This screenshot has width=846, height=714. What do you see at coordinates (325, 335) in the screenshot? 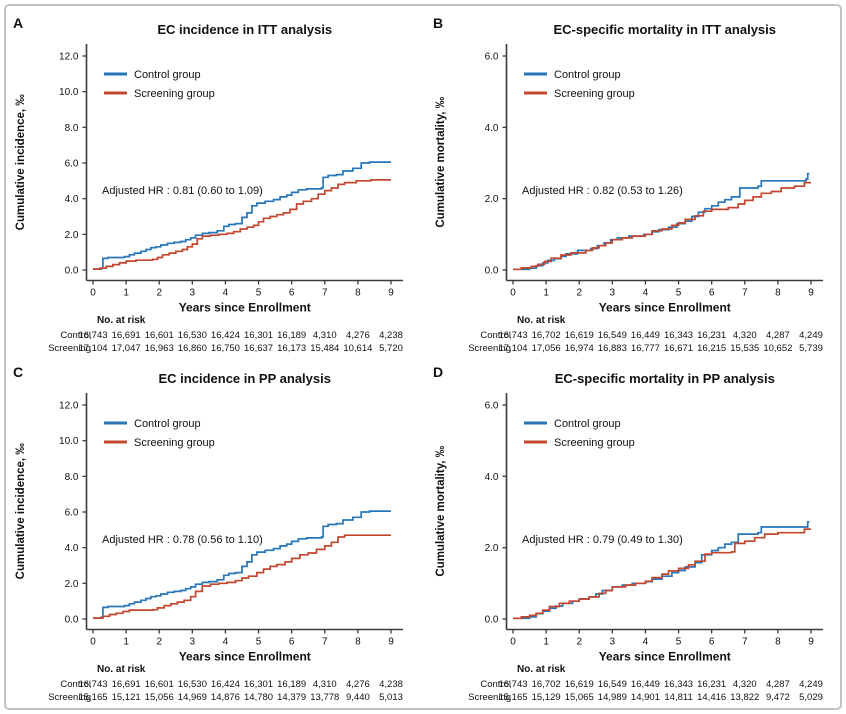
I see `risk-cell: 4,310` at bounding box center [325, 335].